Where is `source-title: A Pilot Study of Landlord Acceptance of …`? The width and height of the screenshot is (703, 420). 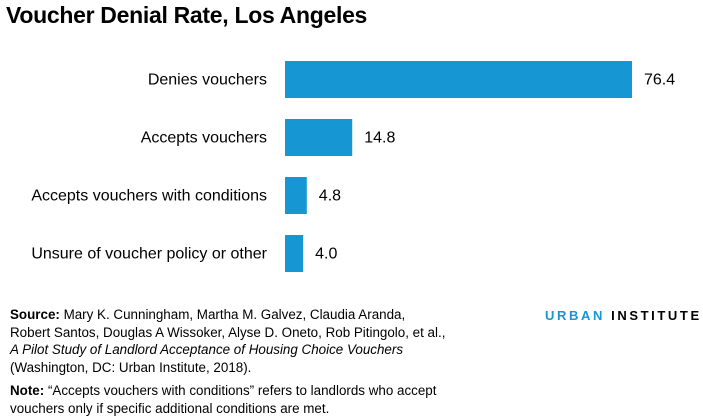 source-title: A Pilot Study of Landlord Acceptance of … is located at coordinates (207, 349).